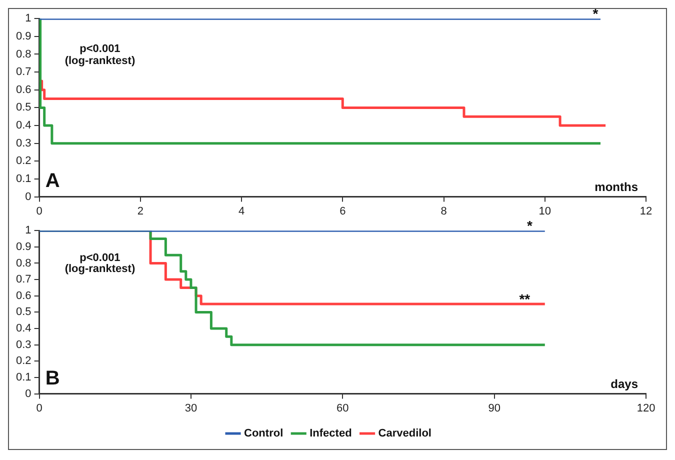  I want to click on x-axis-title: months, so click(616, 187).